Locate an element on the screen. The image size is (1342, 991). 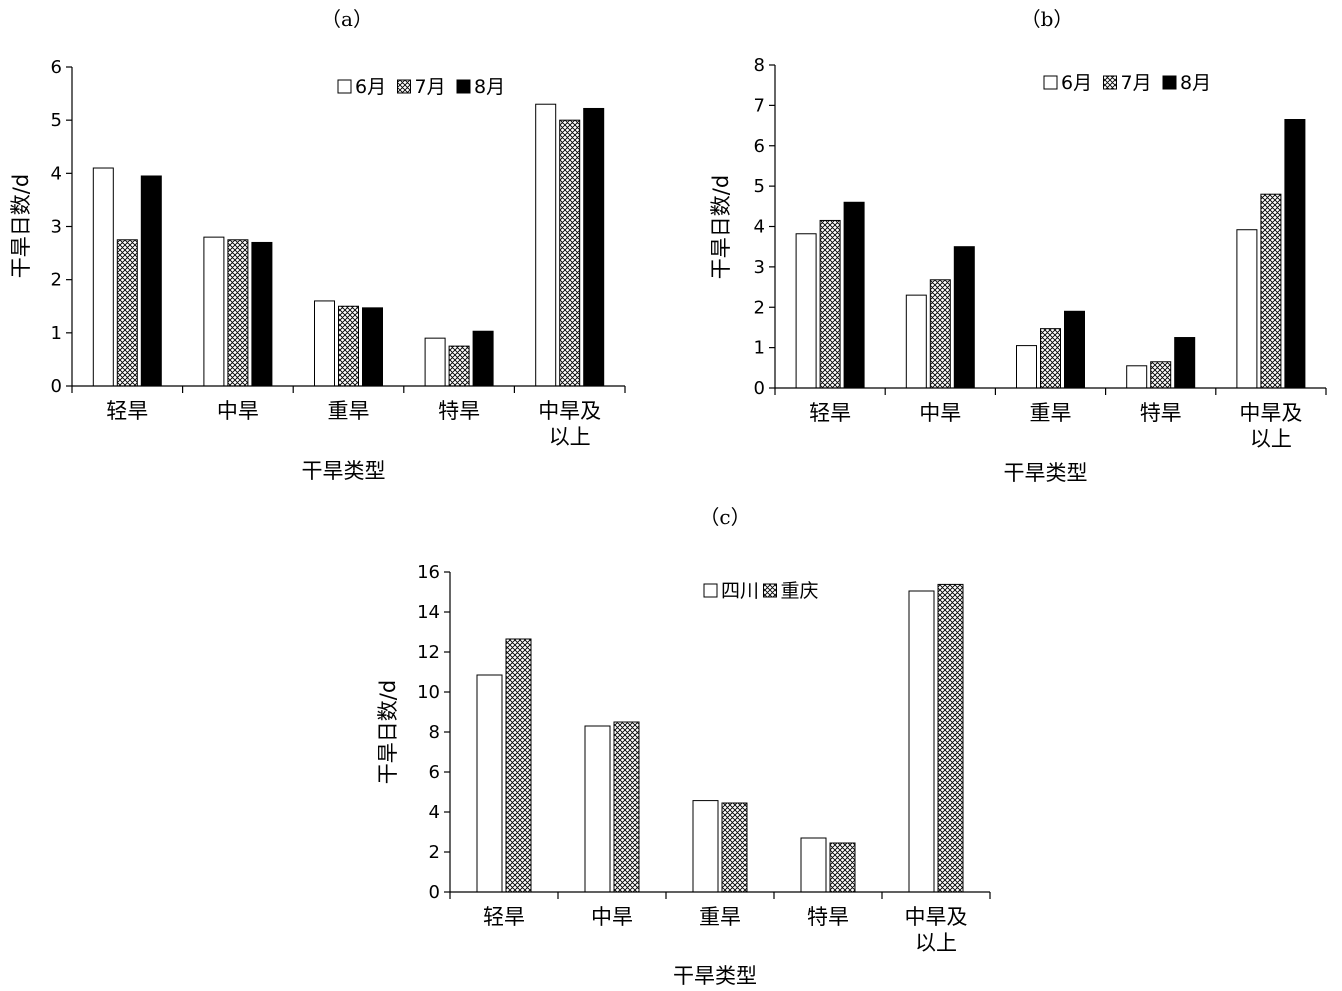
y-tick-label: 7 is located at coordinates (759, 105).